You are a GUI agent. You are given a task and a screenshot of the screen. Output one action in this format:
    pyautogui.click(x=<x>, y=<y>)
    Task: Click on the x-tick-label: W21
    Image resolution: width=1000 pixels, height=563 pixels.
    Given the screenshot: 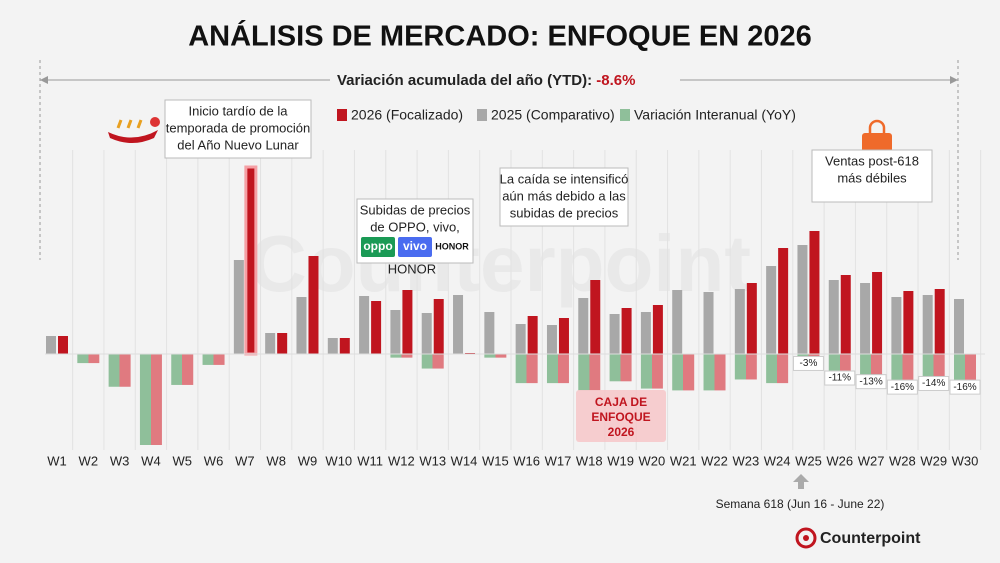 What is the action you would take?
    pyautogui.click(x=683, y=460)
    